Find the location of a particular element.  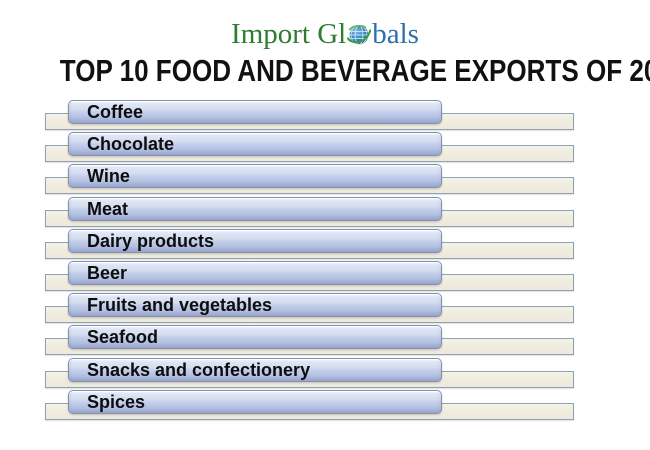

bar-row: Wine is located at coordinates (310, 180).